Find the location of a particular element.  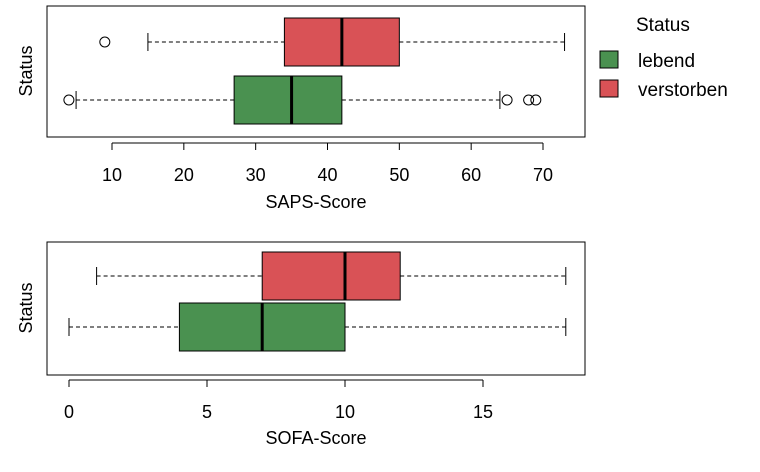

legend-label-lebend: lebend is located at coordinates (666, 61).